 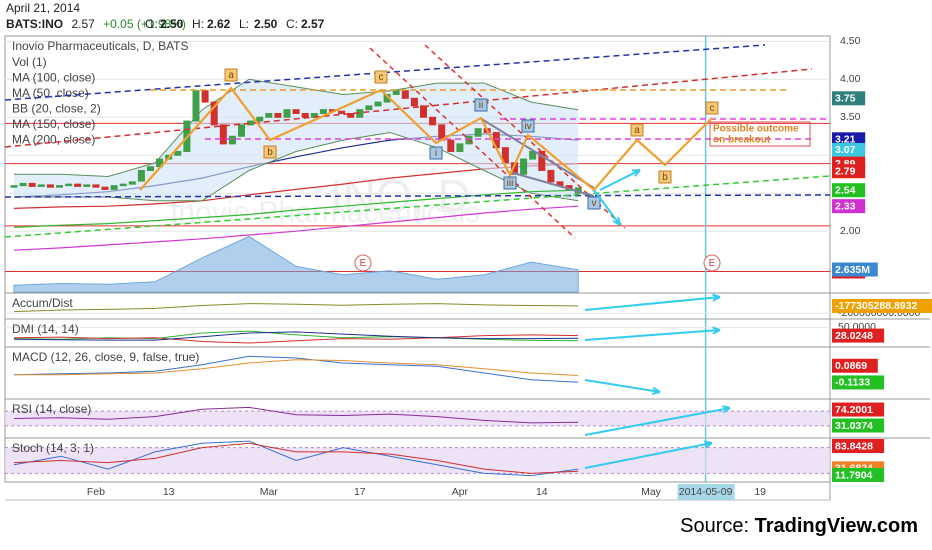 I want to click on y-tick-label: 2.00, so click(x=850, y=231).